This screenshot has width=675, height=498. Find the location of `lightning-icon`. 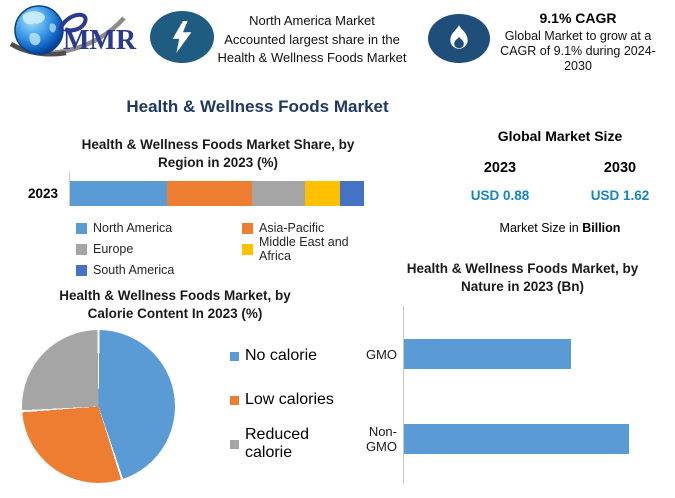

lightning-icon is located at coordinates (182, 37).